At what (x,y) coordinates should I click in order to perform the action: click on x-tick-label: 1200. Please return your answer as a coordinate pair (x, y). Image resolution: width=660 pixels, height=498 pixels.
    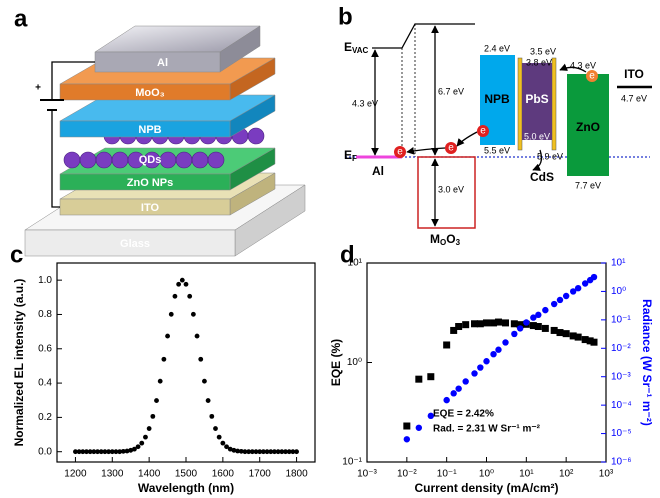
    Looking at the image, I should click on (75, 474).